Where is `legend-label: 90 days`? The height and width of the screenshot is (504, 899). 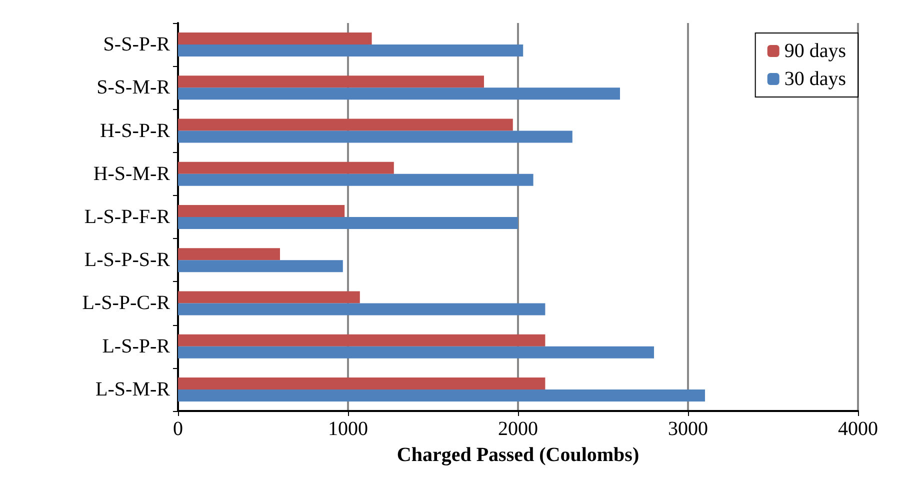
legend-label: 90 days is located at coordinates (815, 51).